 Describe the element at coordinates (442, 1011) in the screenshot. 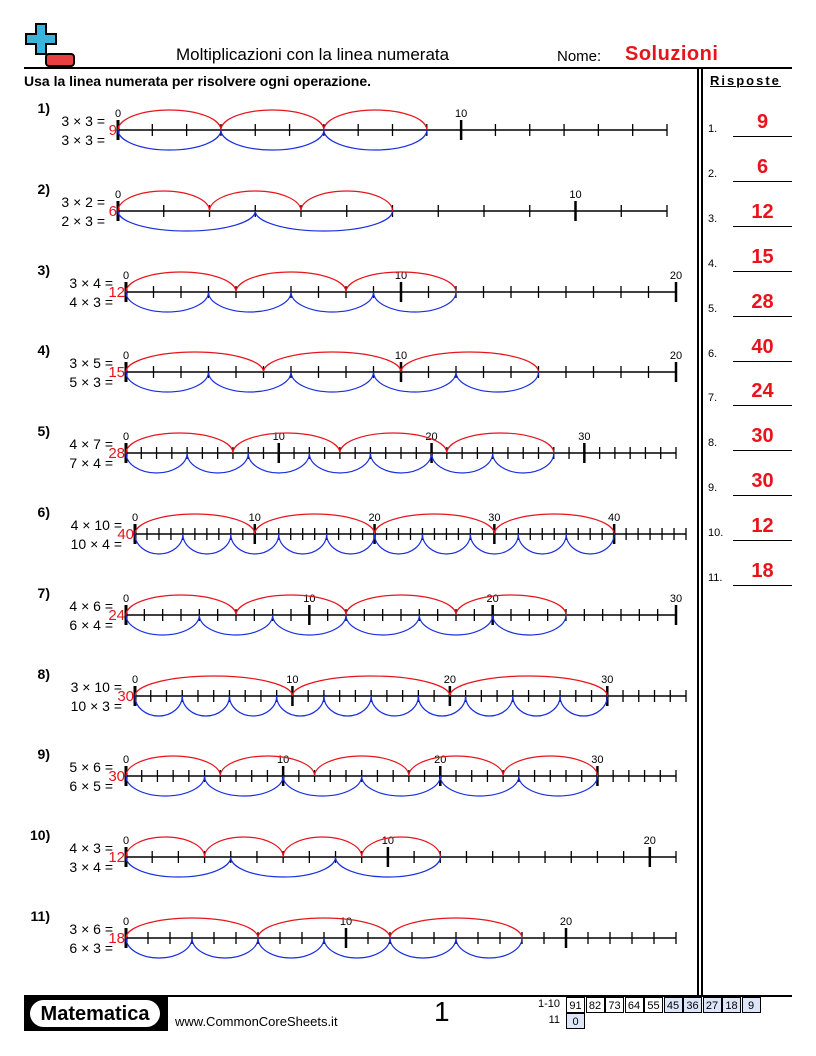

I see `page-number: 1` at that location.